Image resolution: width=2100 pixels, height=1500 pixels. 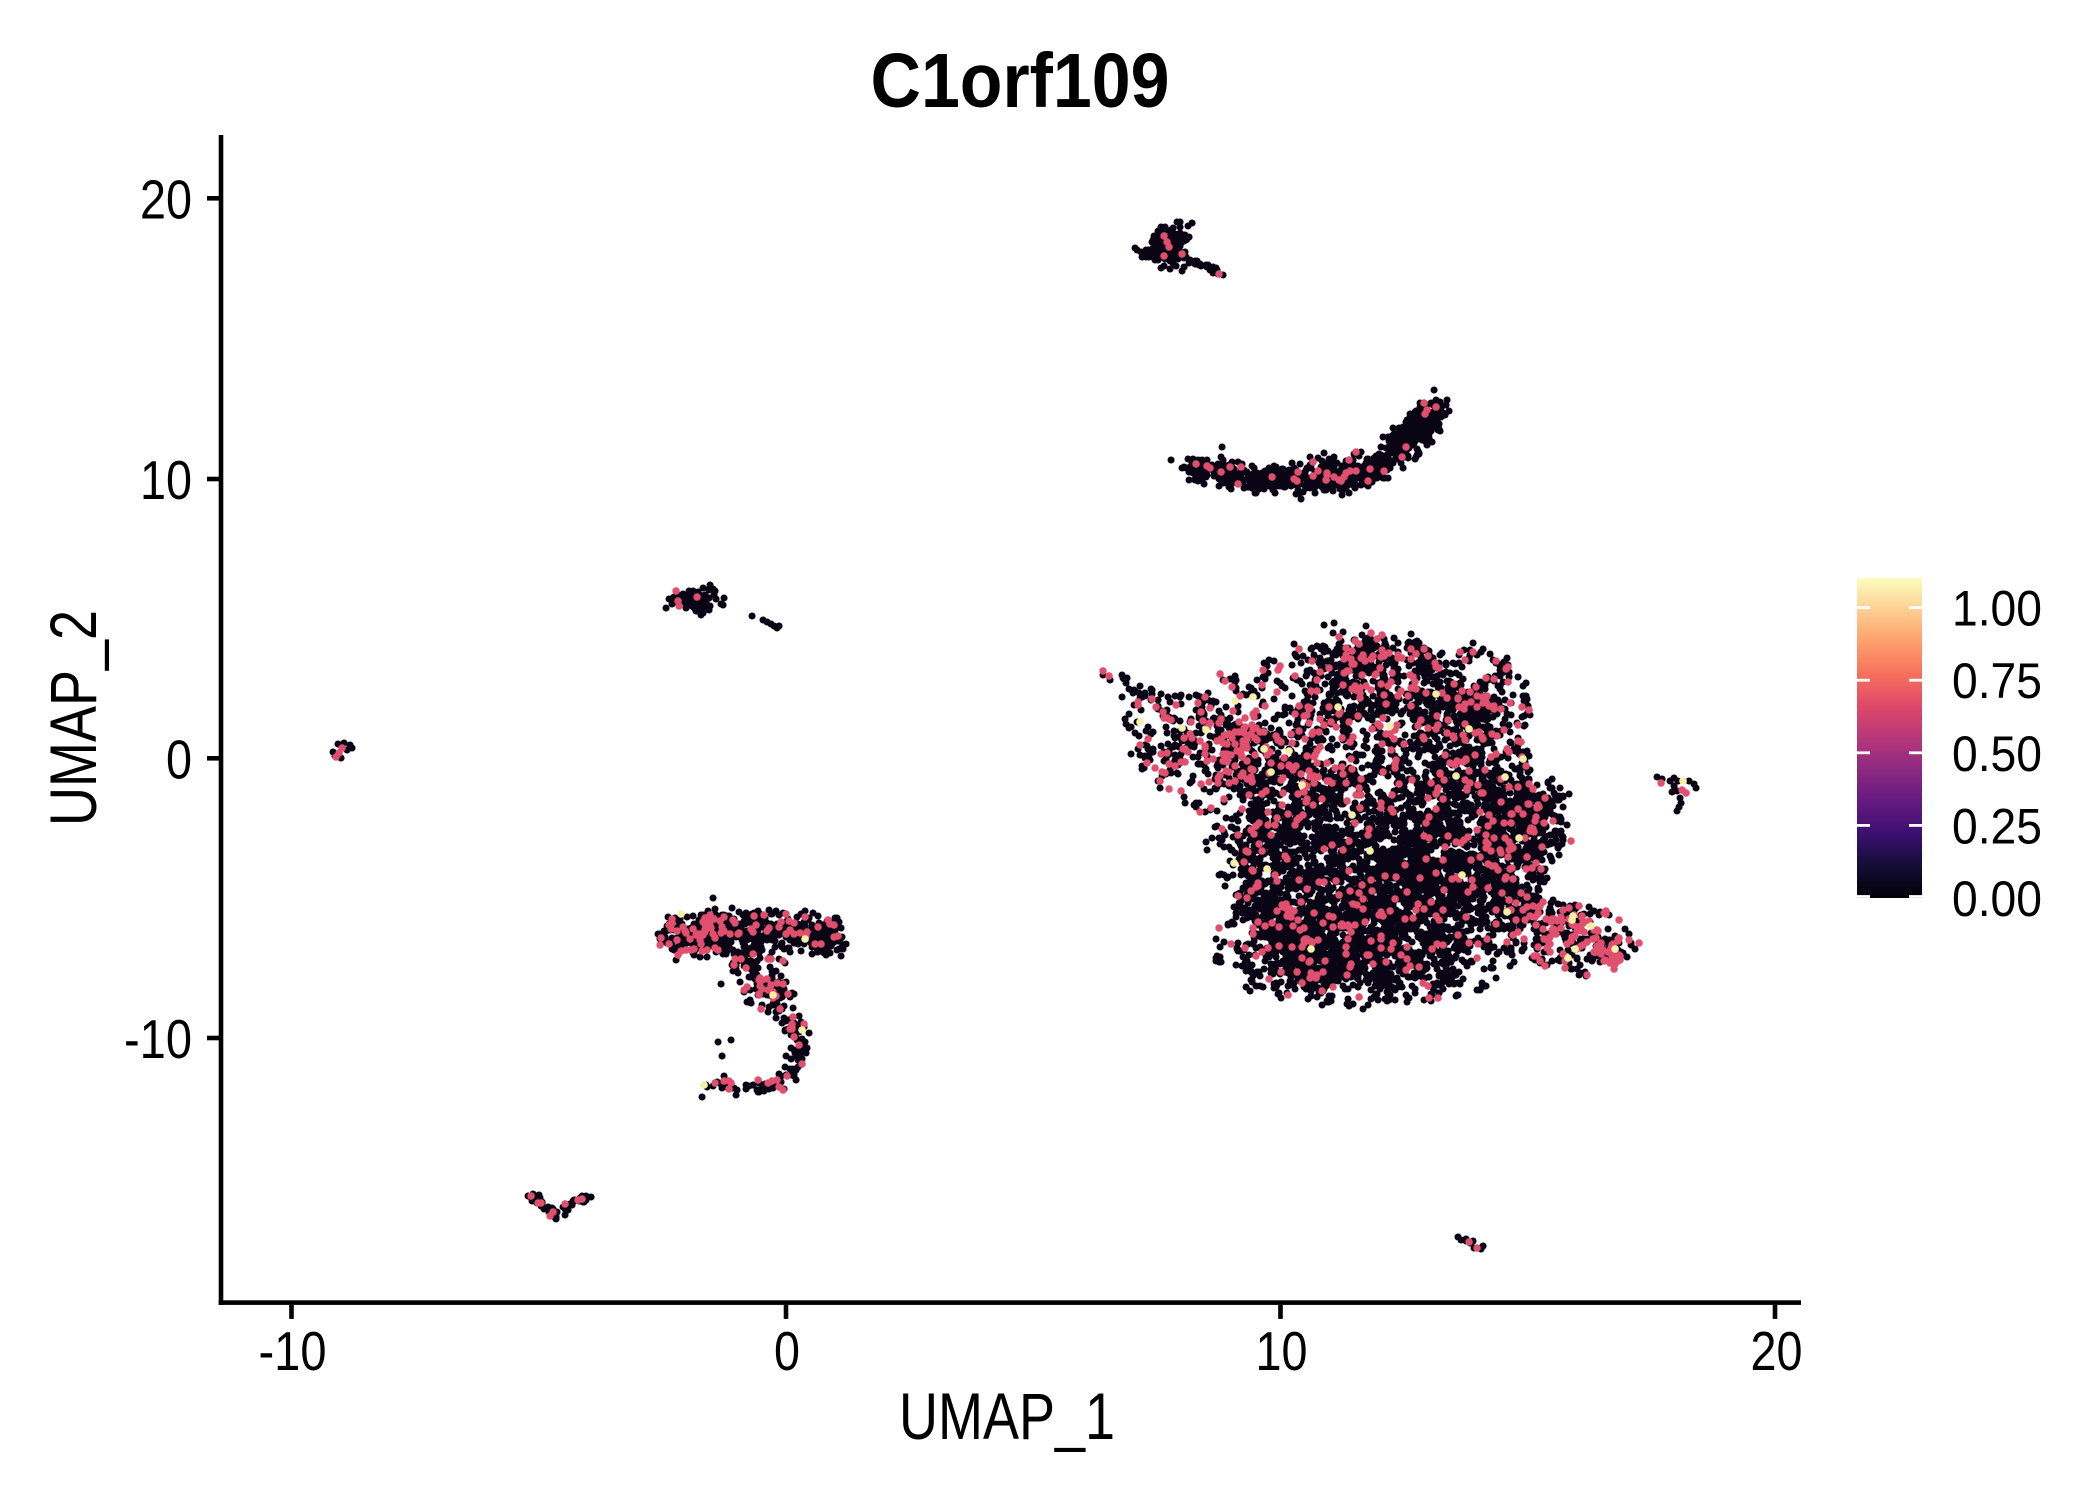 I want to click on svg-text: C1orf109, so click(x=1020, y=81).